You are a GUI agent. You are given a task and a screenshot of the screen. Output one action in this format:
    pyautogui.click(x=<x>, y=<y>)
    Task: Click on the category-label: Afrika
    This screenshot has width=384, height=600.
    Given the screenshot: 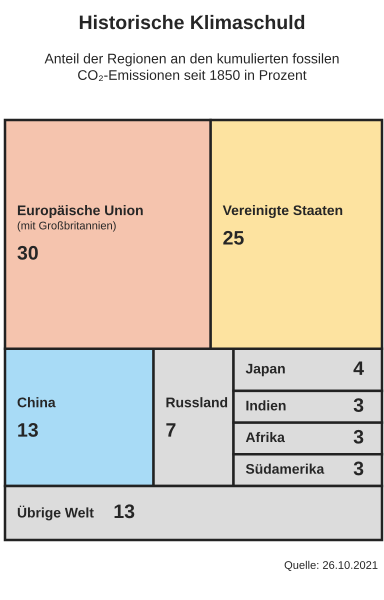 What is the action you would take?
    pyautogui.click(x=265, y=437)
    